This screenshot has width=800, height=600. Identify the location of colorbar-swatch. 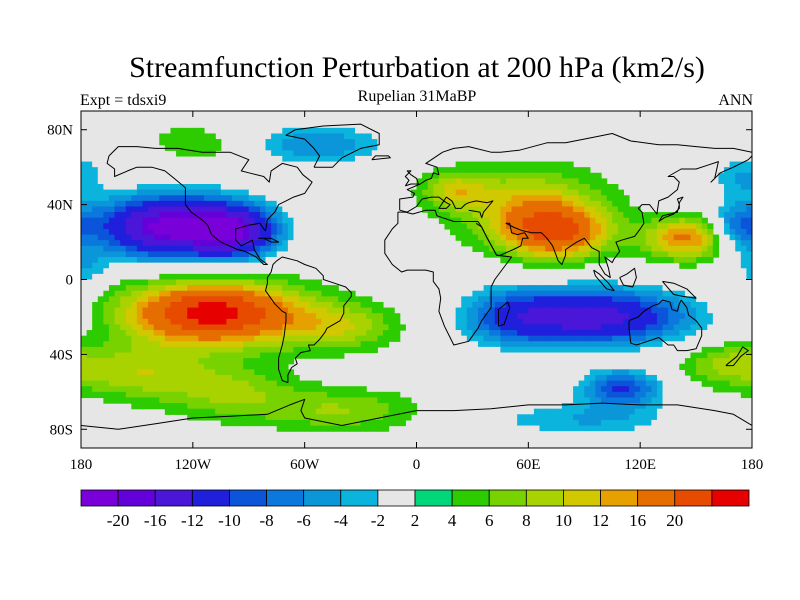
(248, 498).